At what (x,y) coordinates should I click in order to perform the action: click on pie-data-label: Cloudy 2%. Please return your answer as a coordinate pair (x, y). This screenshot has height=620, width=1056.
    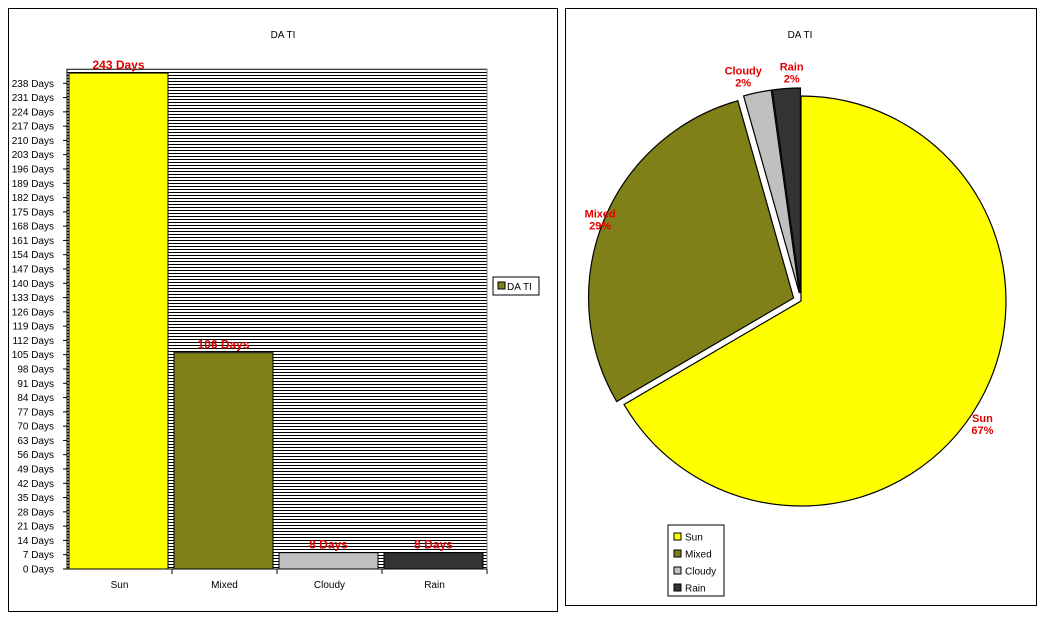
    Looking at the image, I should click on (744, 78).